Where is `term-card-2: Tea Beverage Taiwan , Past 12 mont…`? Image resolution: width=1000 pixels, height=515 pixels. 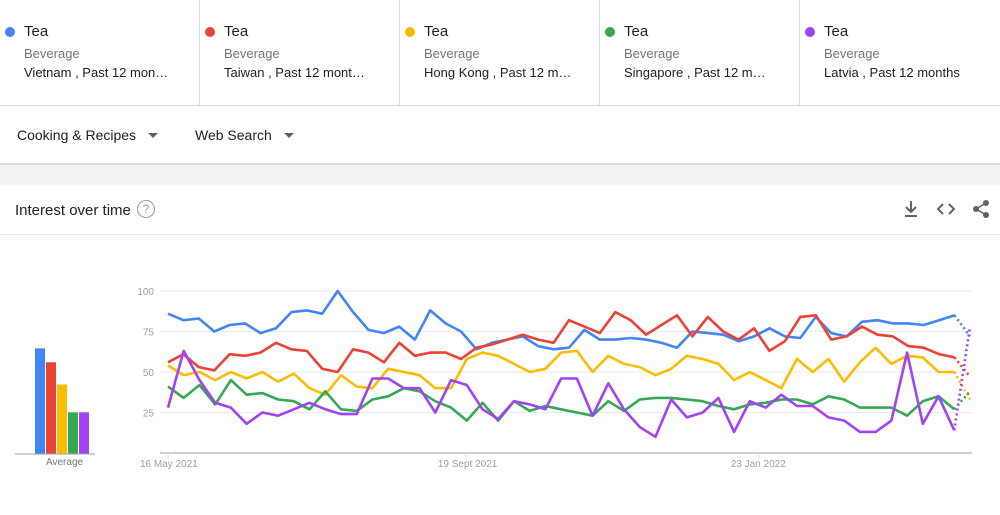 term-card-2: Tea Beverage Taiwan , Past 12 mont… is located at coordinates (300, 52).